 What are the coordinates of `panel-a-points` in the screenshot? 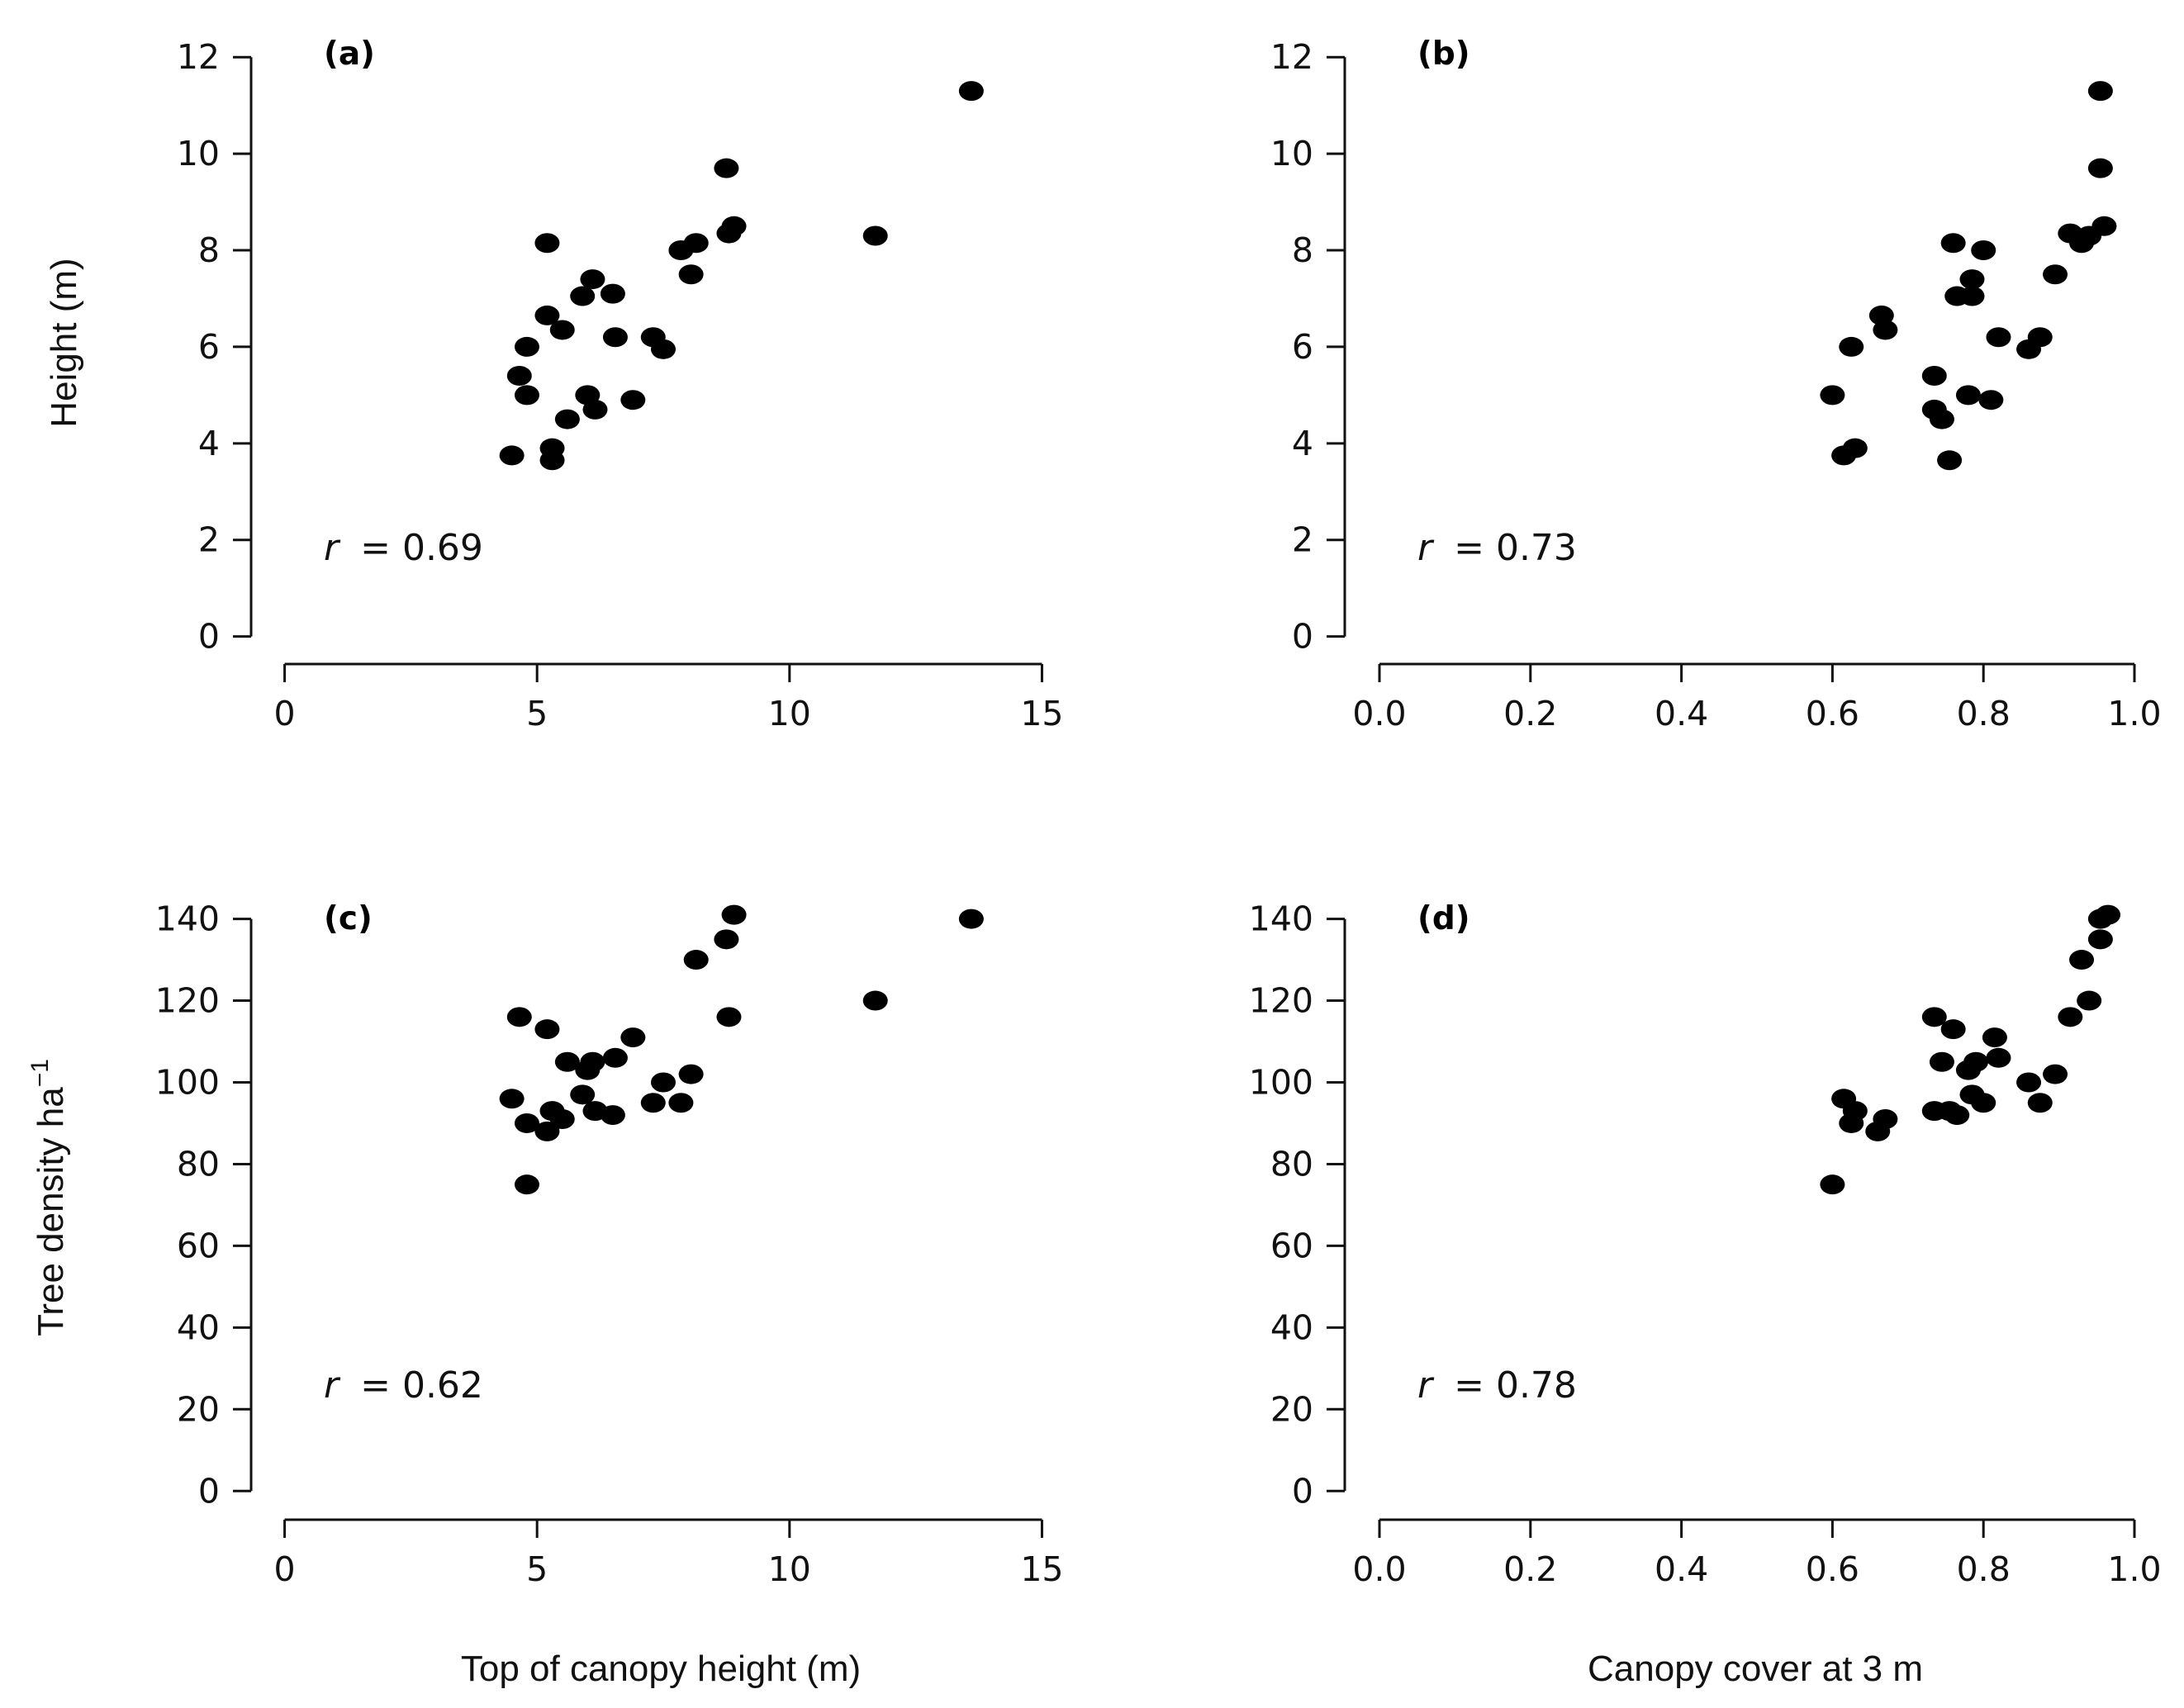 It's located at (741, 276).